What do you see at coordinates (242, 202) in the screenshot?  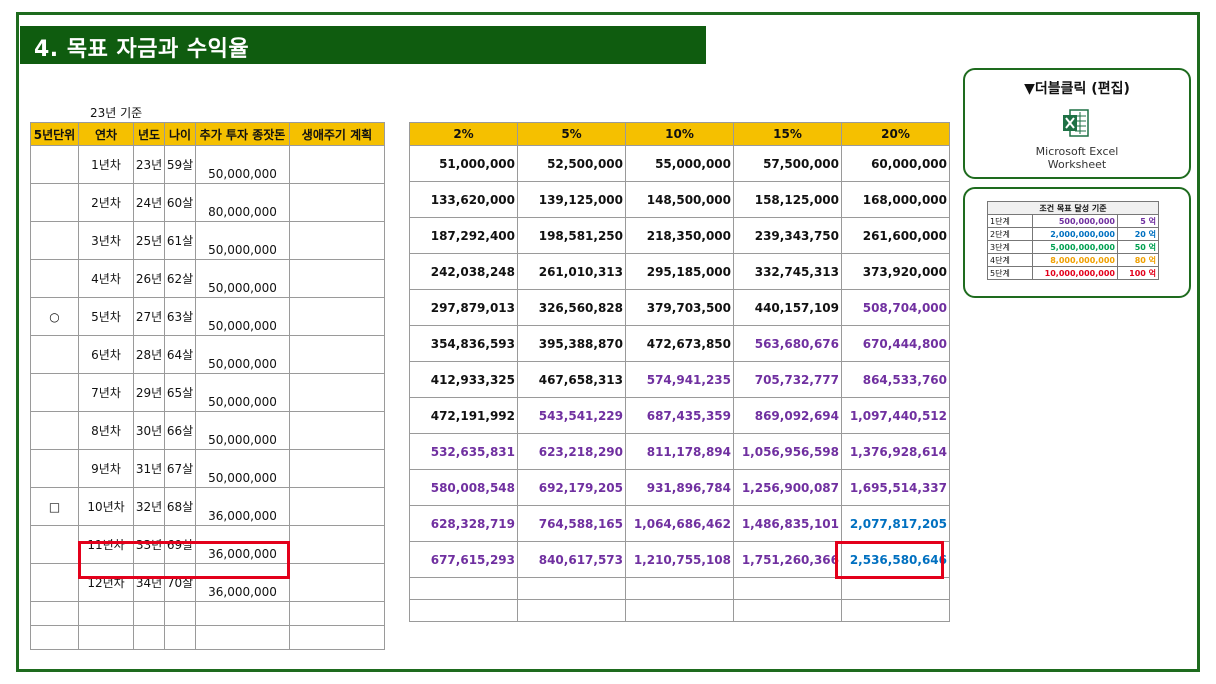 I see `invest-cell: 80,000,000` at bounding box center [242, 202].